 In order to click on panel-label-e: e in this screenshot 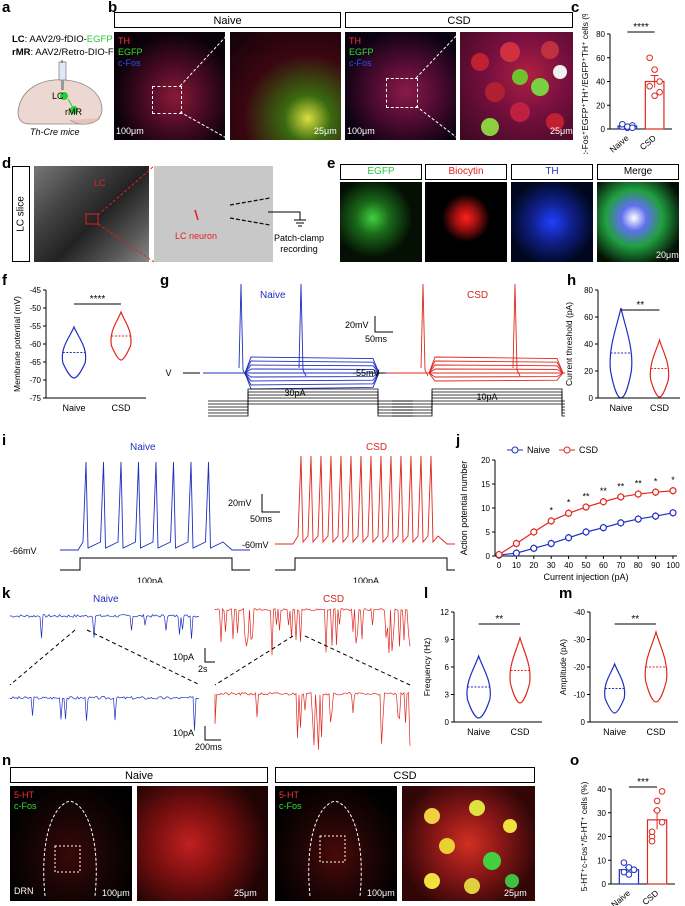, I will do `click(331, 163)`.